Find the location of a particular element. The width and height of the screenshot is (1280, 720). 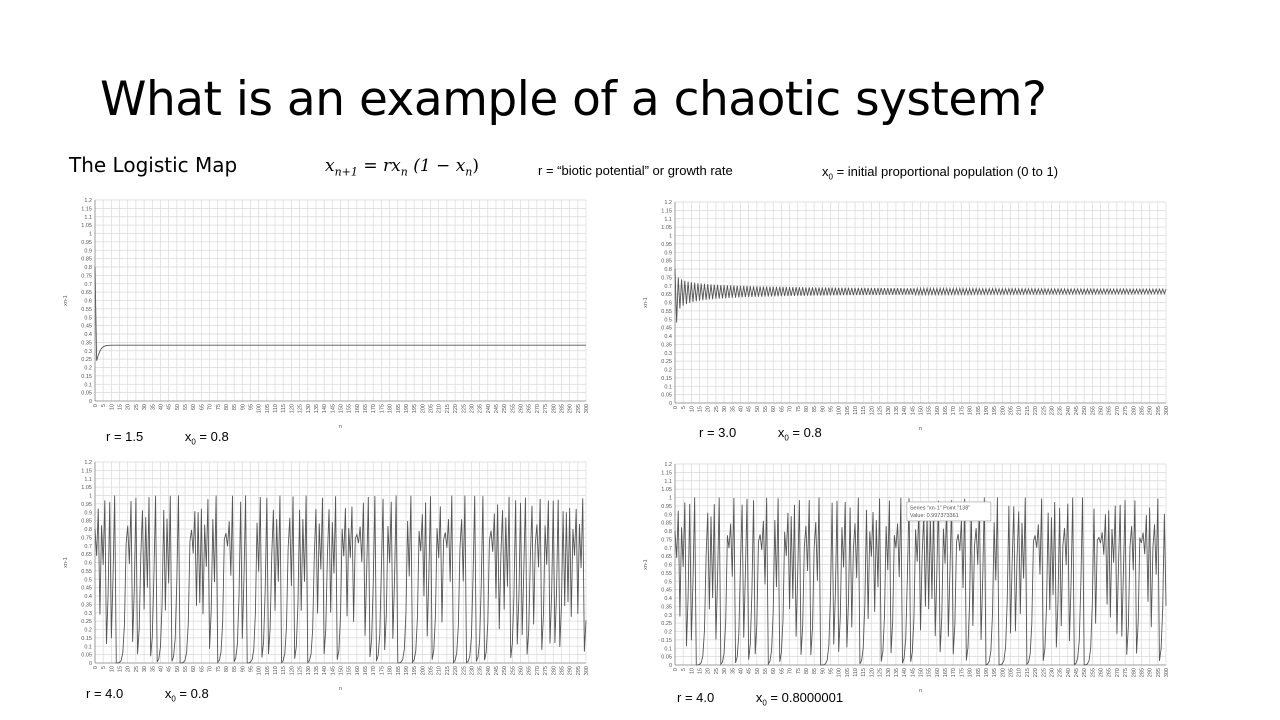

x-tick-label: 50 is located at coordinates (178, 669).